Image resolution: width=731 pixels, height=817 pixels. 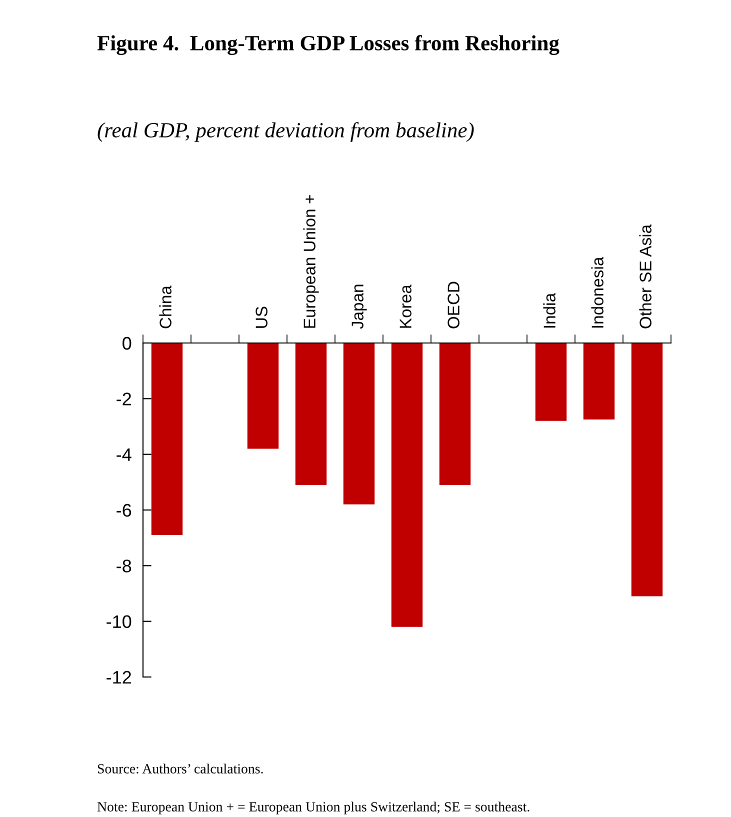 What do you see at coordinates (286, 132) in the screenshot?
I see `chart-subtitle: (real GDP, percent deviation from baseline)` at bounding box center [286, 132].